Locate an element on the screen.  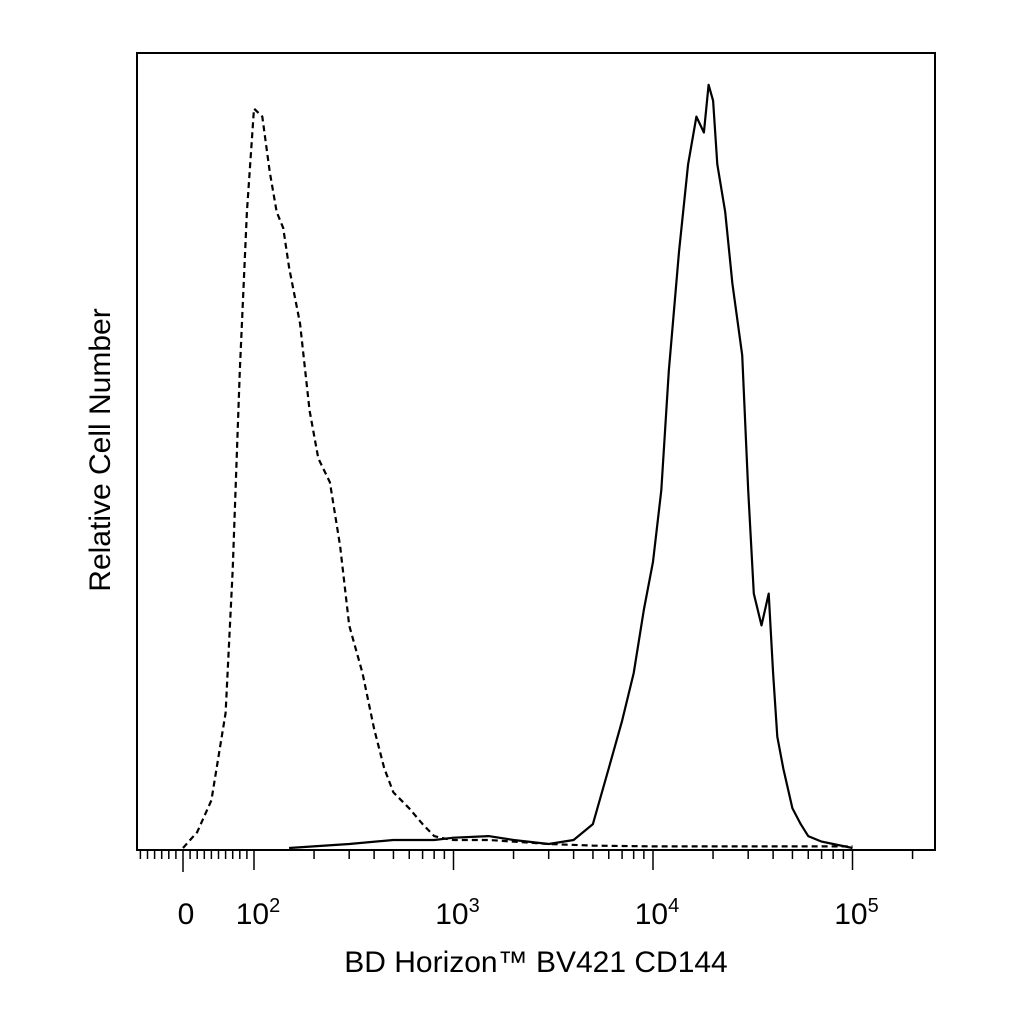
x-tick-label: 10⁴ is located at coordinates (657, 913).